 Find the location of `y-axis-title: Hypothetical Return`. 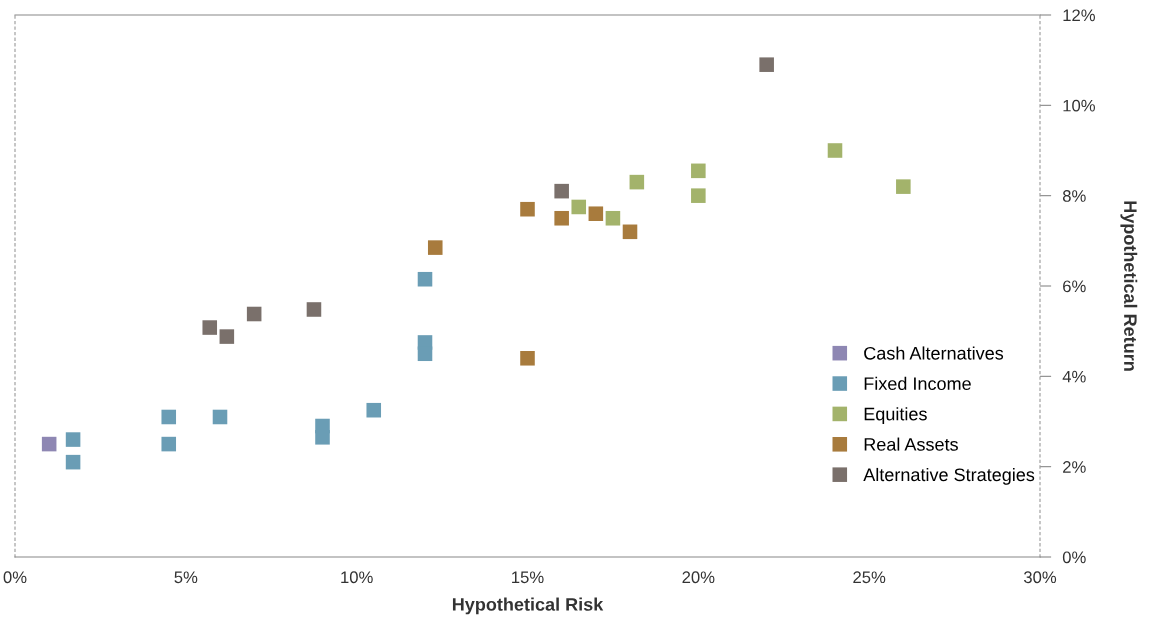

y-axis-title: Hypothetical Return is located at coordinates (1129, 286).